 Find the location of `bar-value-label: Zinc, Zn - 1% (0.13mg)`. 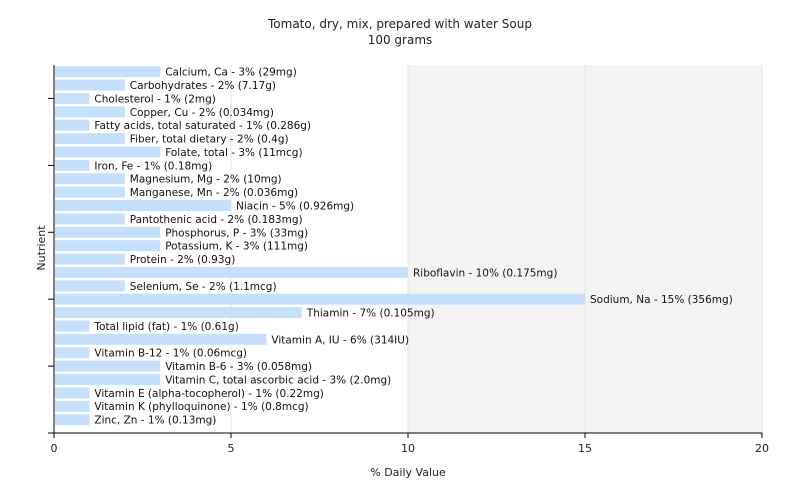

bar-value-label: Zinc, Zn - 1% (0.13mg) is located at coordinates (155, 421).